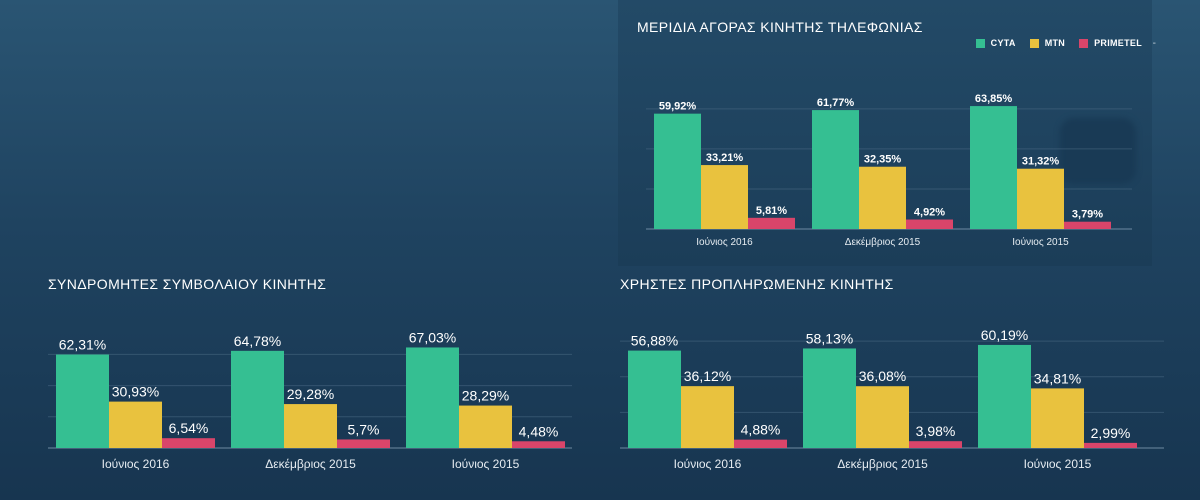 The height and width of the screenshot is (500, 1200). What do you see at coordinates (1041, 162) in the screenshot?
I see `data-label-mtn: 31,32%` at bounding box center [1041, 162].